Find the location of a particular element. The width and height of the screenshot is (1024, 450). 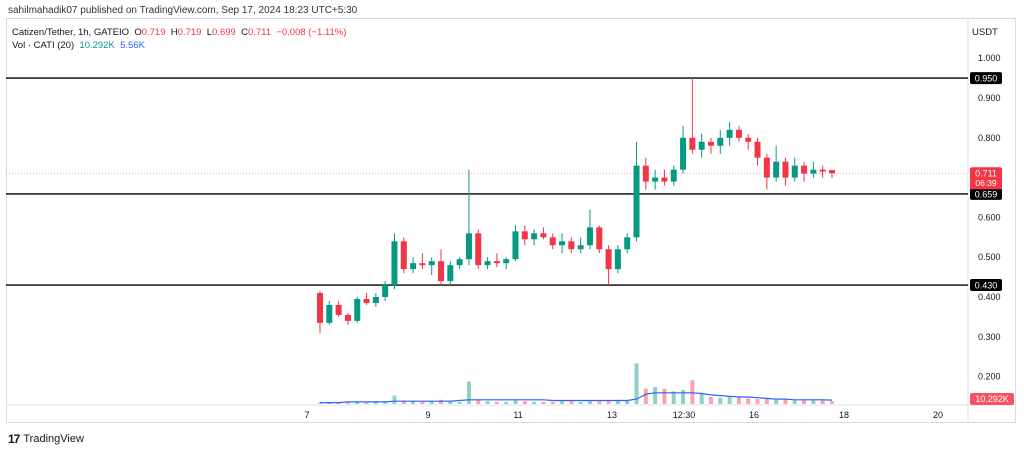

currency-label: USDT is located at coordinates (985, 32).